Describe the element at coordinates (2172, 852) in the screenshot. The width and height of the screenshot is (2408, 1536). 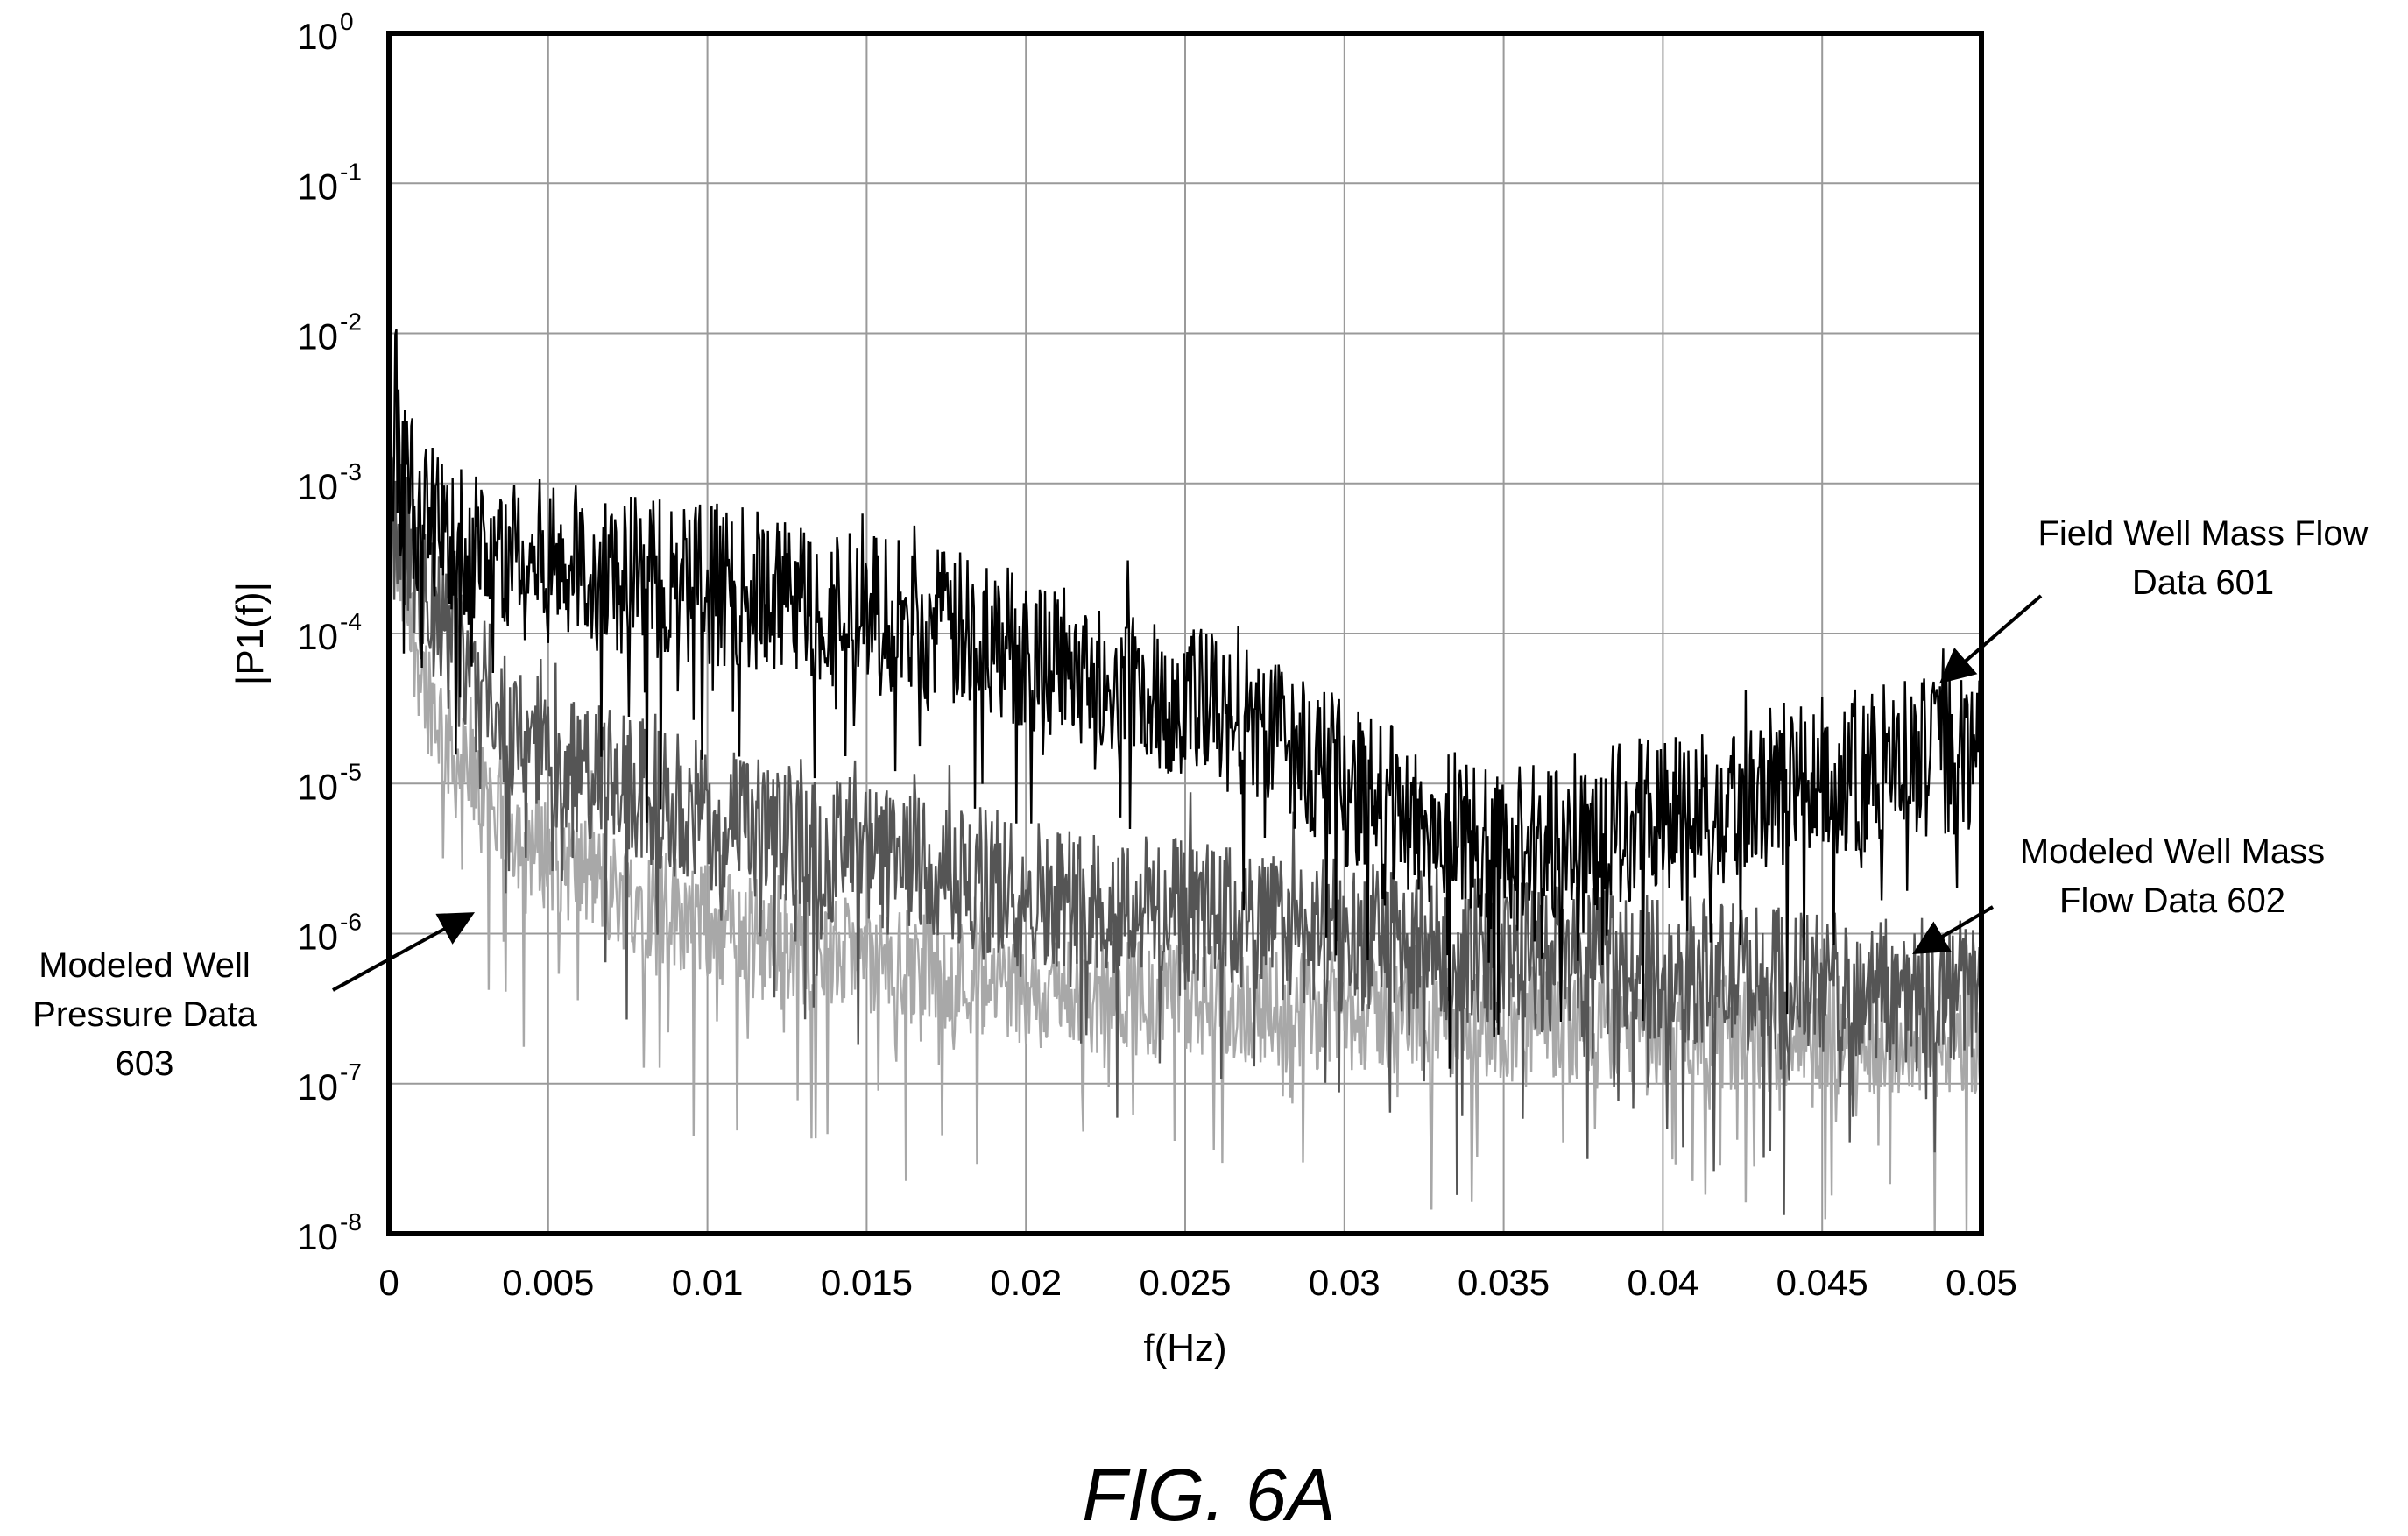
I see `annotation-text: Modeled Well Mass` at that location.